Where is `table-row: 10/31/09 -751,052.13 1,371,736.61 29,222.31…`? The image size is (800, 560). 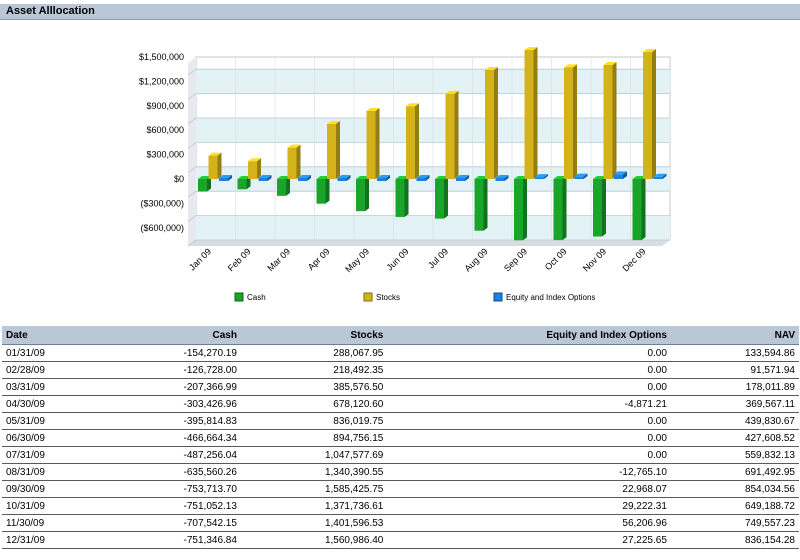
table-row: 10/31/09 -751,052.13 1,371,736.61 29,222.31… is located at coordinates (400, 506).